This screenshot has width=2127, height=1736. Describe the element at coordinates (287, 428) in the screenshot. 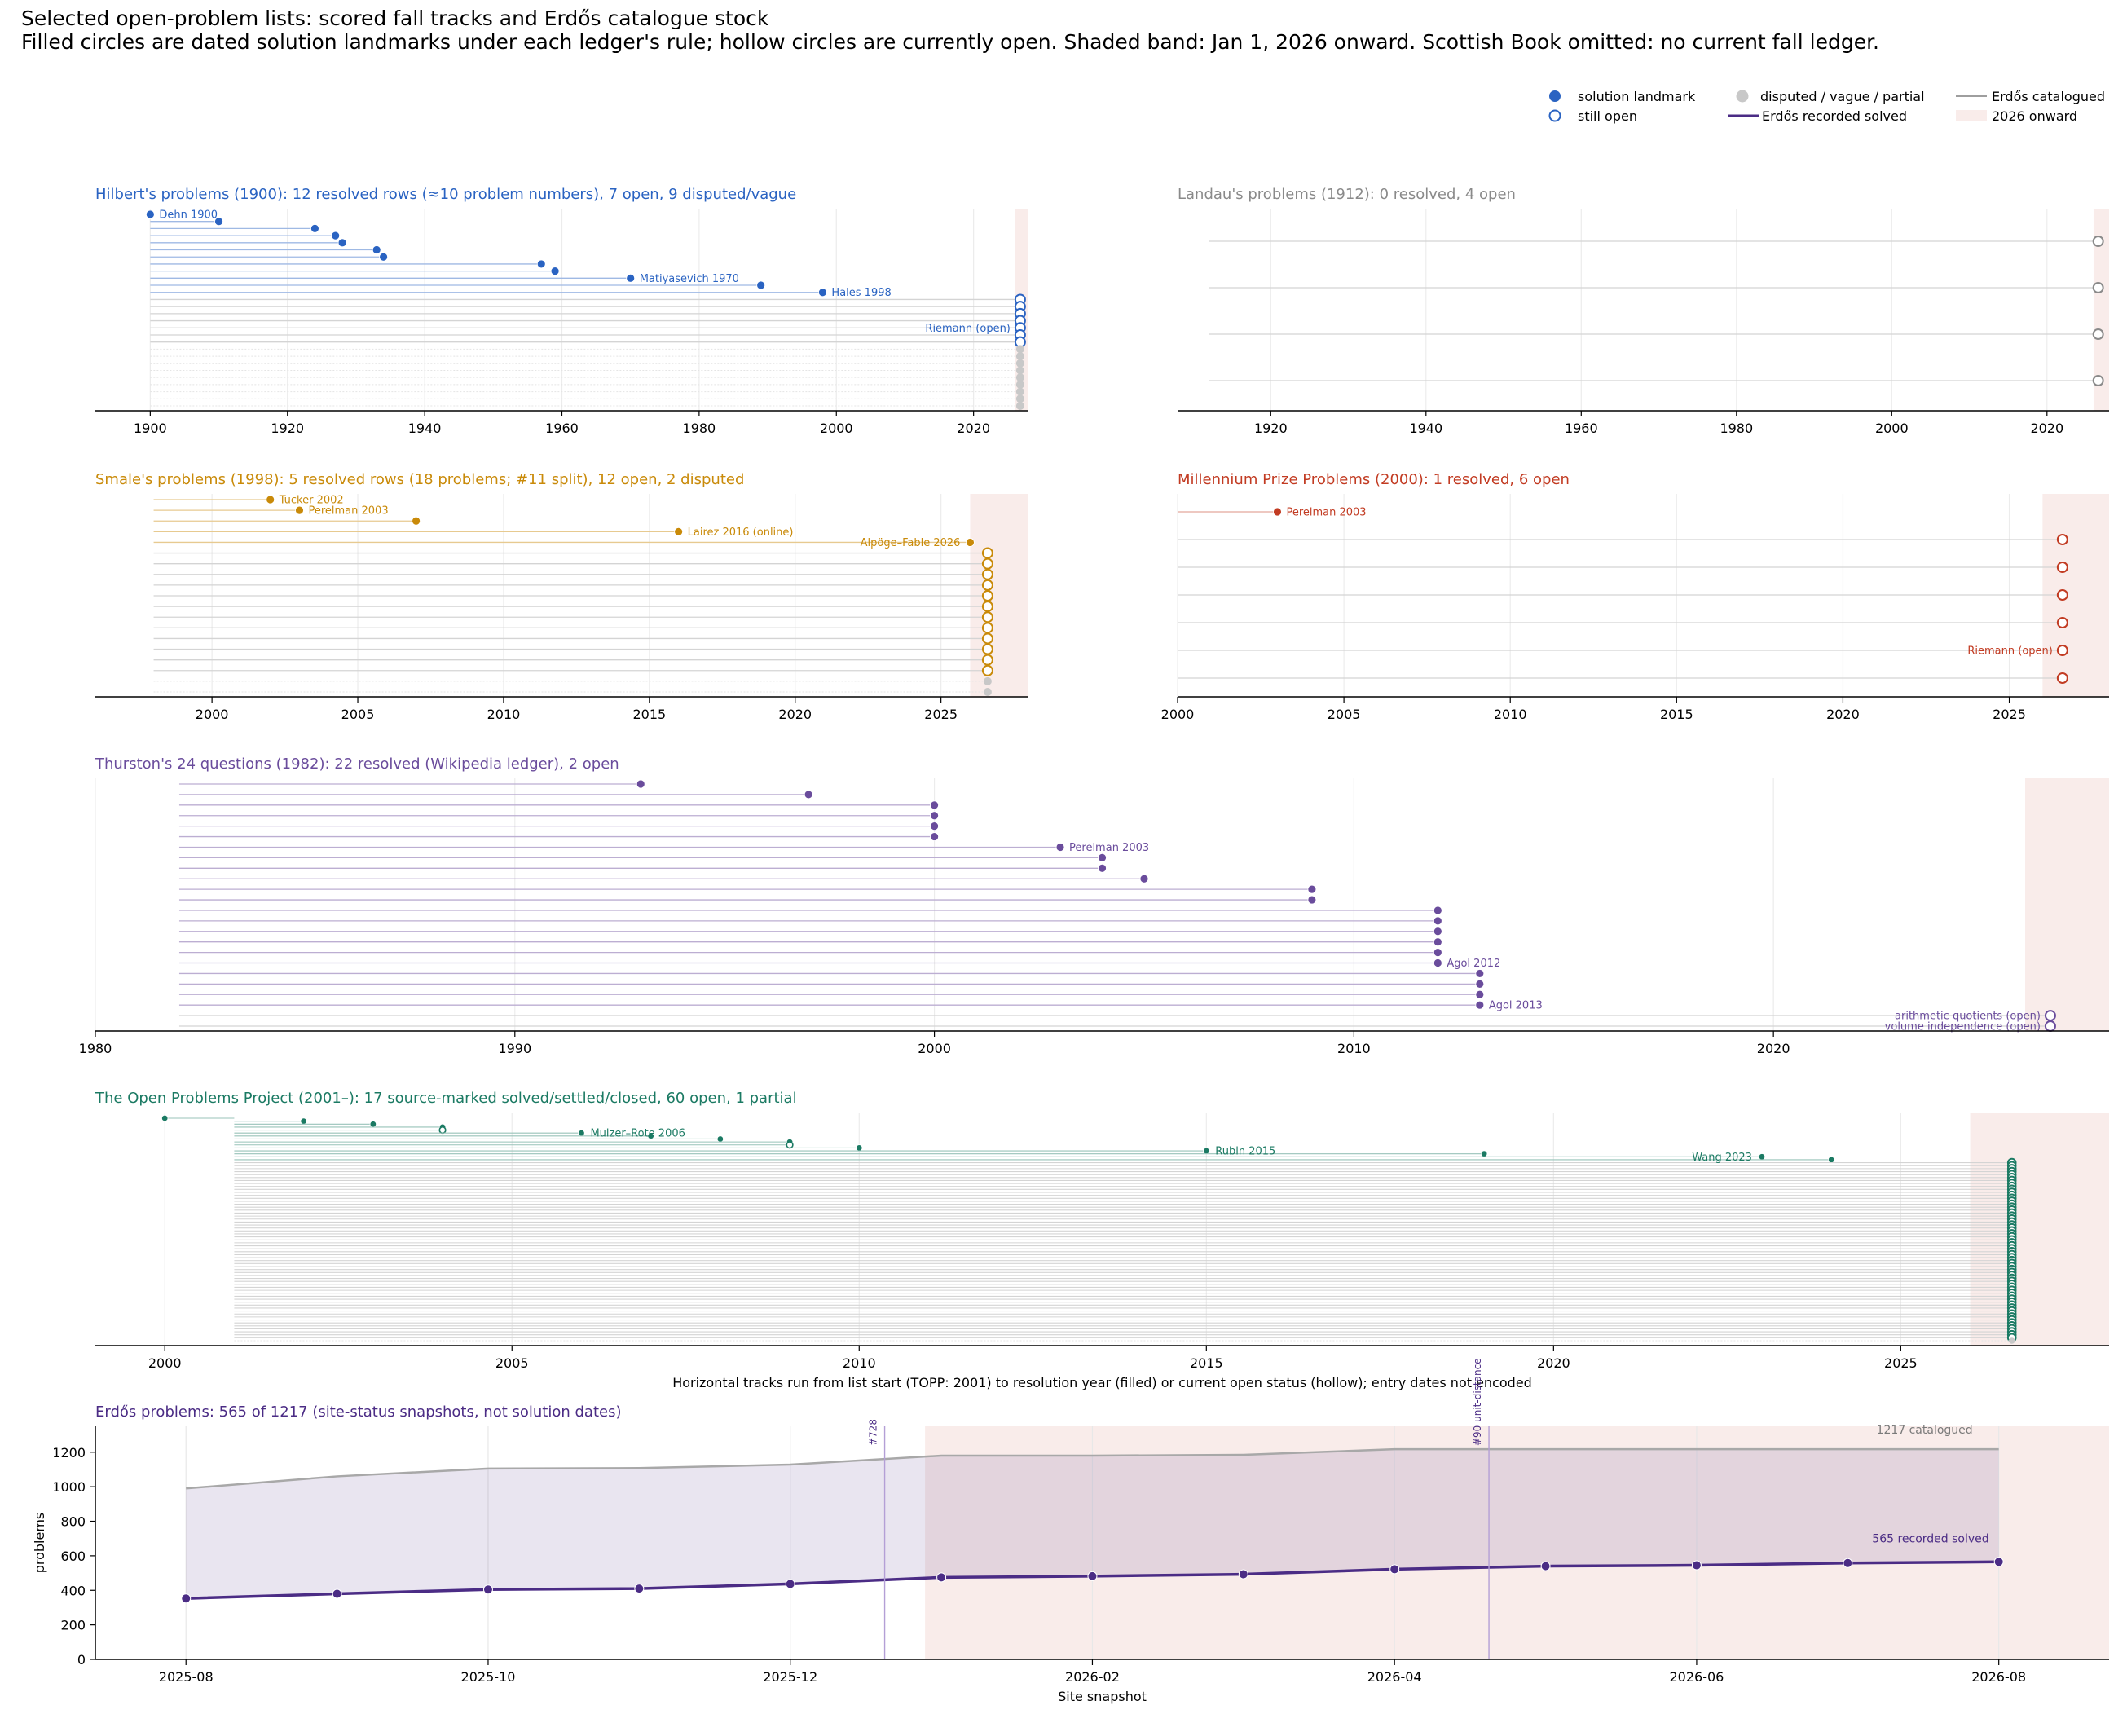

I see `x-tick-label: 1920` at that location.